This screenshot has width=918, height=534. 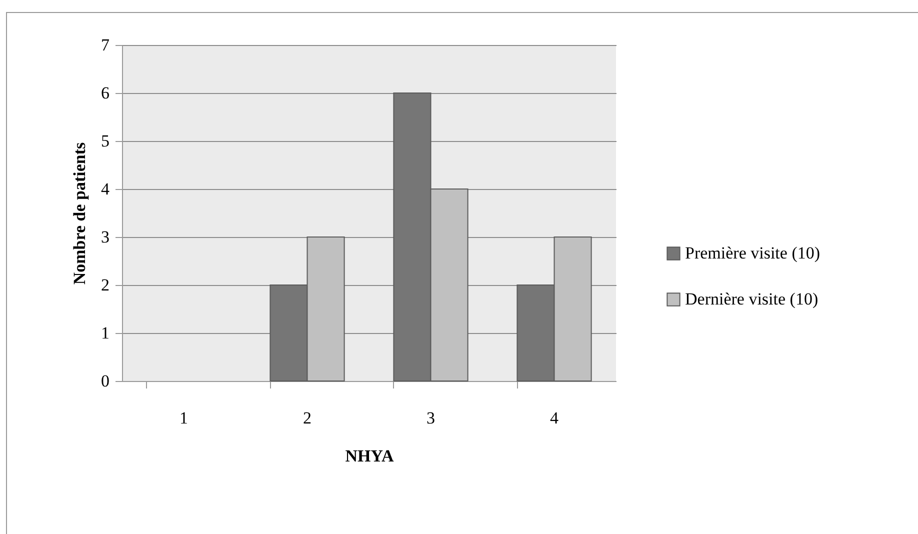 I want to click on y-tick-label: 2, so click(x=105, y=285).